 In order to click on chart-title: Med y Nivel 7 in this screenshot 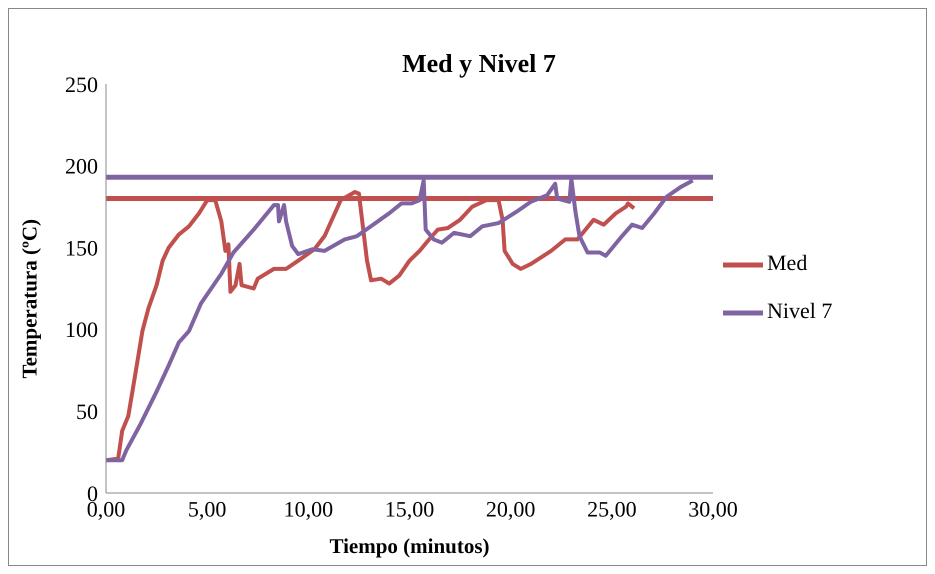, I will do `click(479, 63)`.